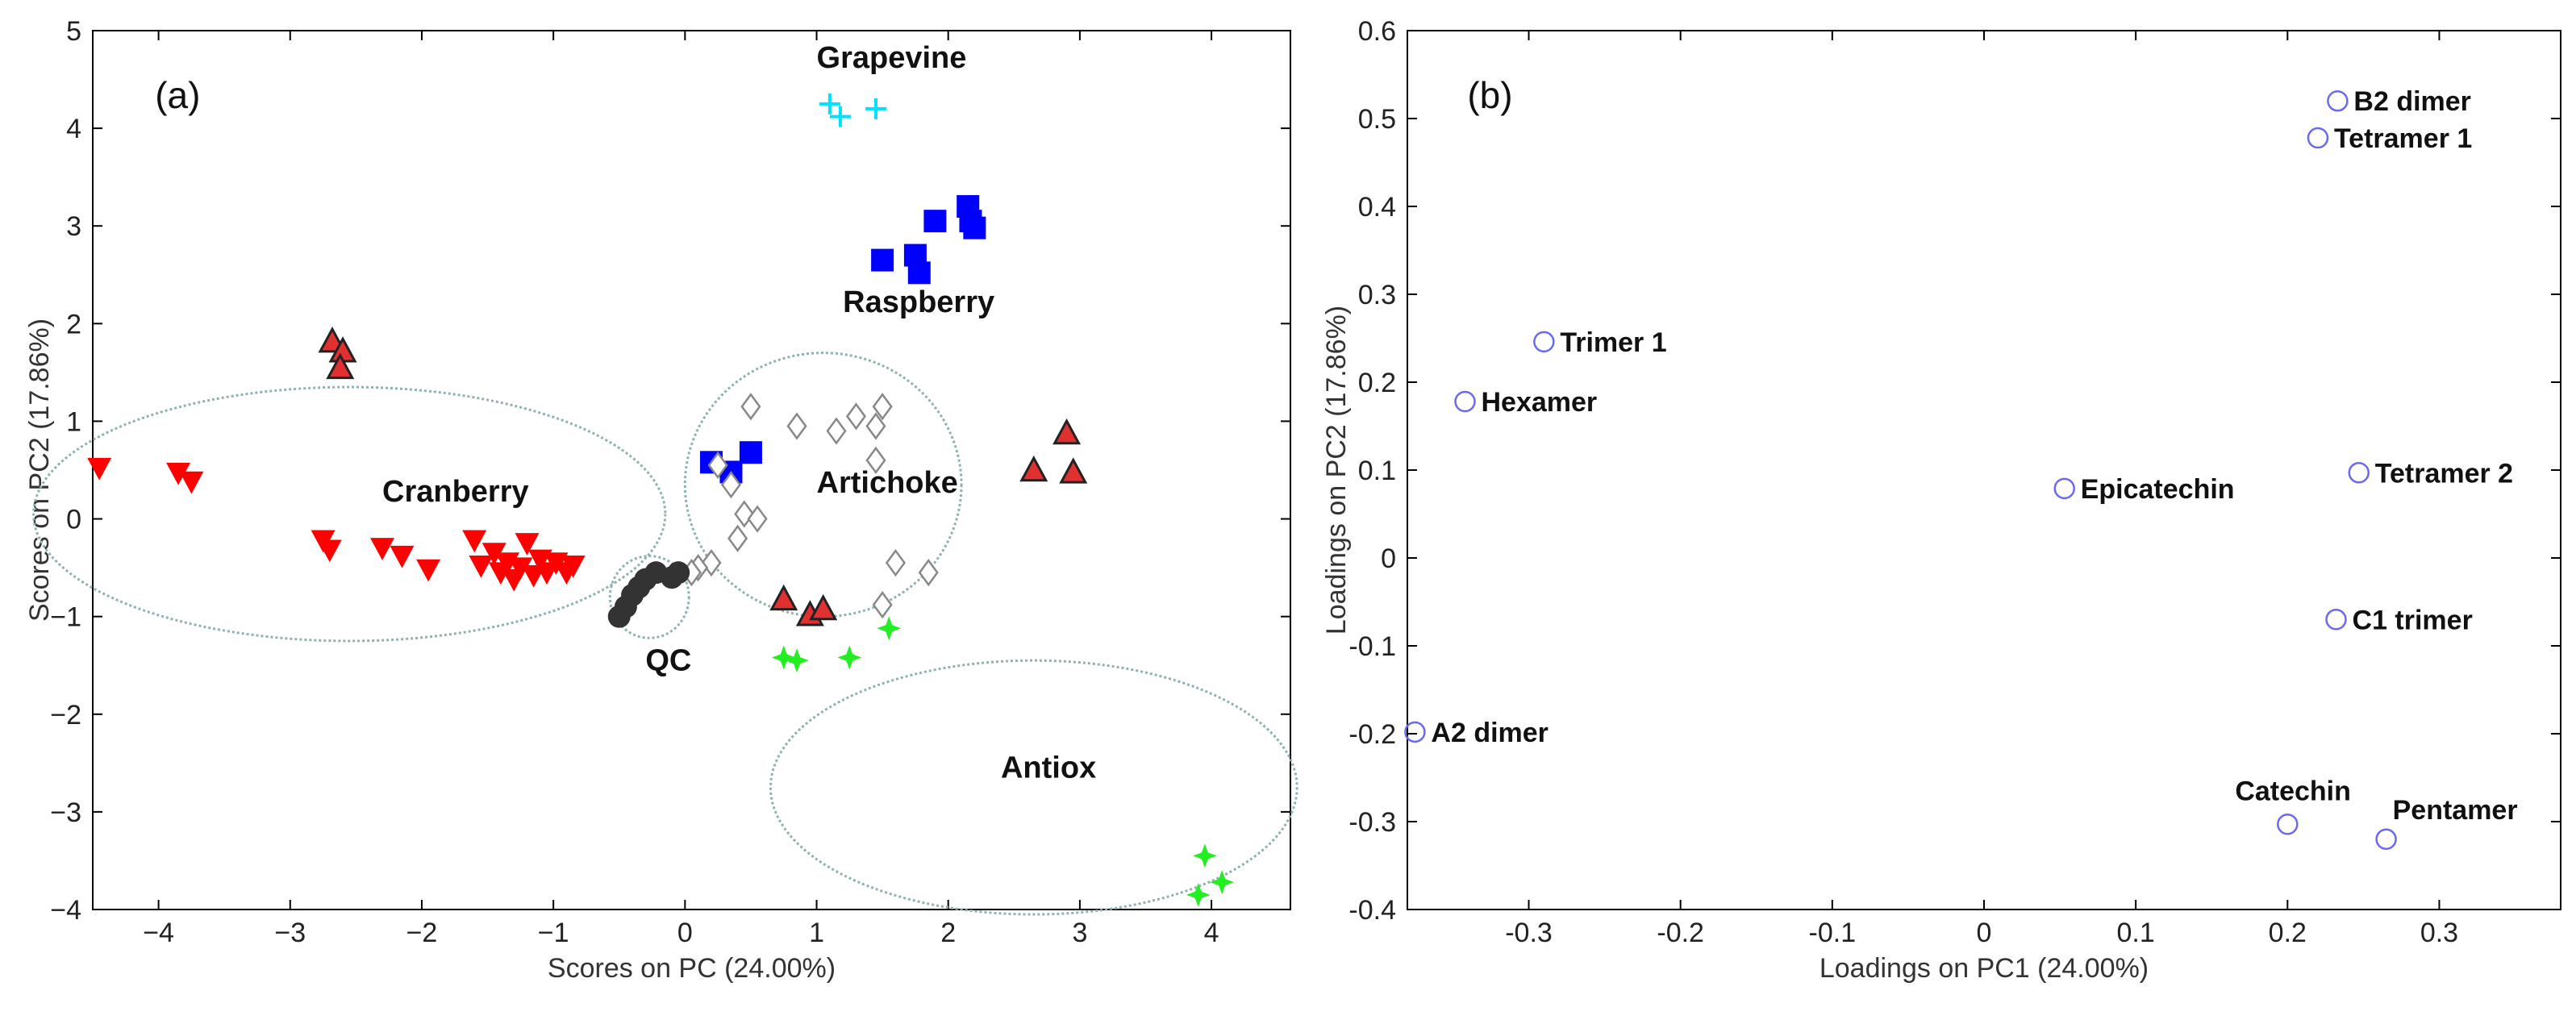 Image resolution: width=2576 pixels, height=1024 pixels. Describe the element at coordinates (692, 968) in the screenshot. I see `x-axis-label: Scores on PC (24.00%)` at that location.